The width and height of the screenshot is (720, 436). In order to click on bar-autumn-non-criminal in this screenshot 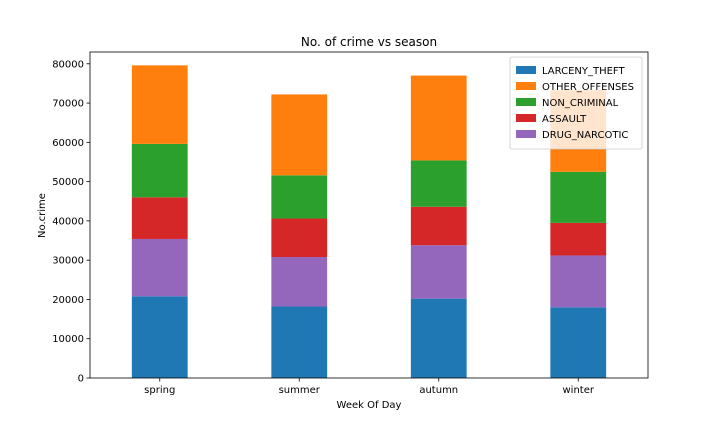, I will do `click(438, 183)`.